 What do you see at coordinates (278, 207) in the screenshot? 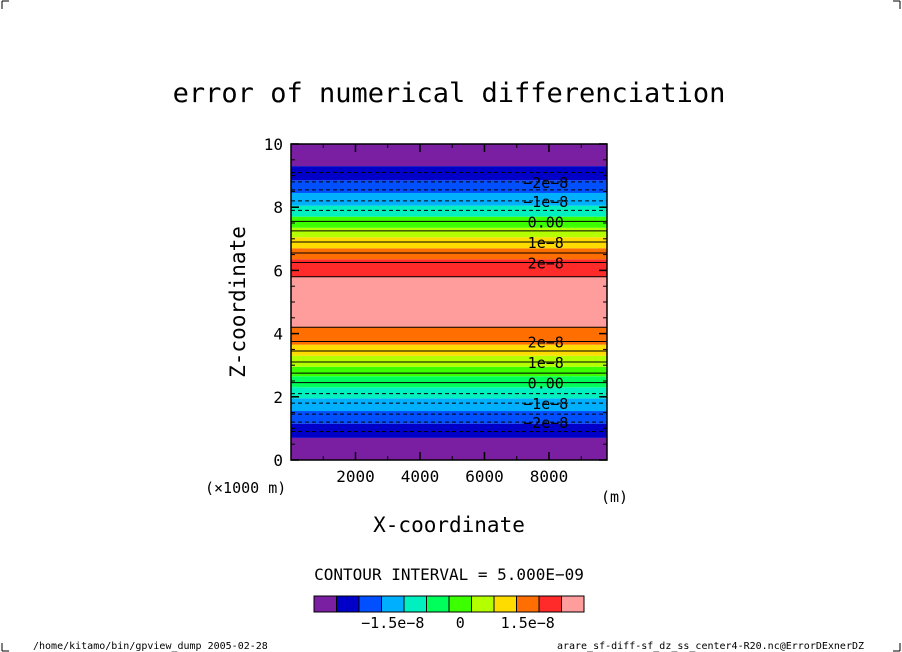
I see `y-tick-label-4: 8` at bounding box center [278, 207].